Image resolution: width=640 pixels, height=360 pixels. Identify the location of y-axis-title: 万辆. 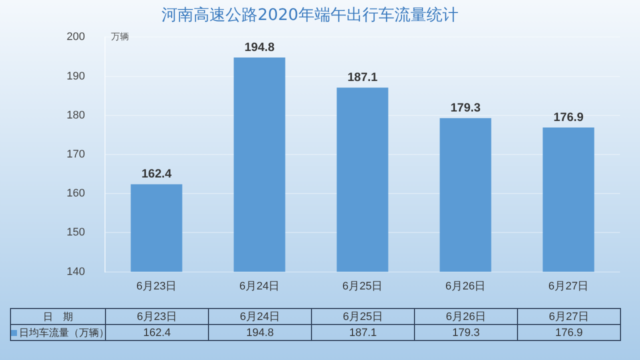
(120, 37).